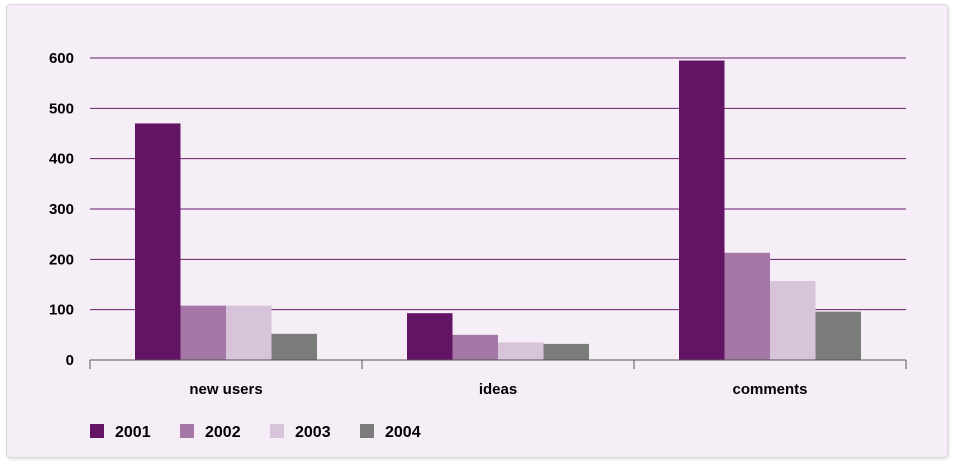  I want to click on category-label: new users, so click(225, 389).